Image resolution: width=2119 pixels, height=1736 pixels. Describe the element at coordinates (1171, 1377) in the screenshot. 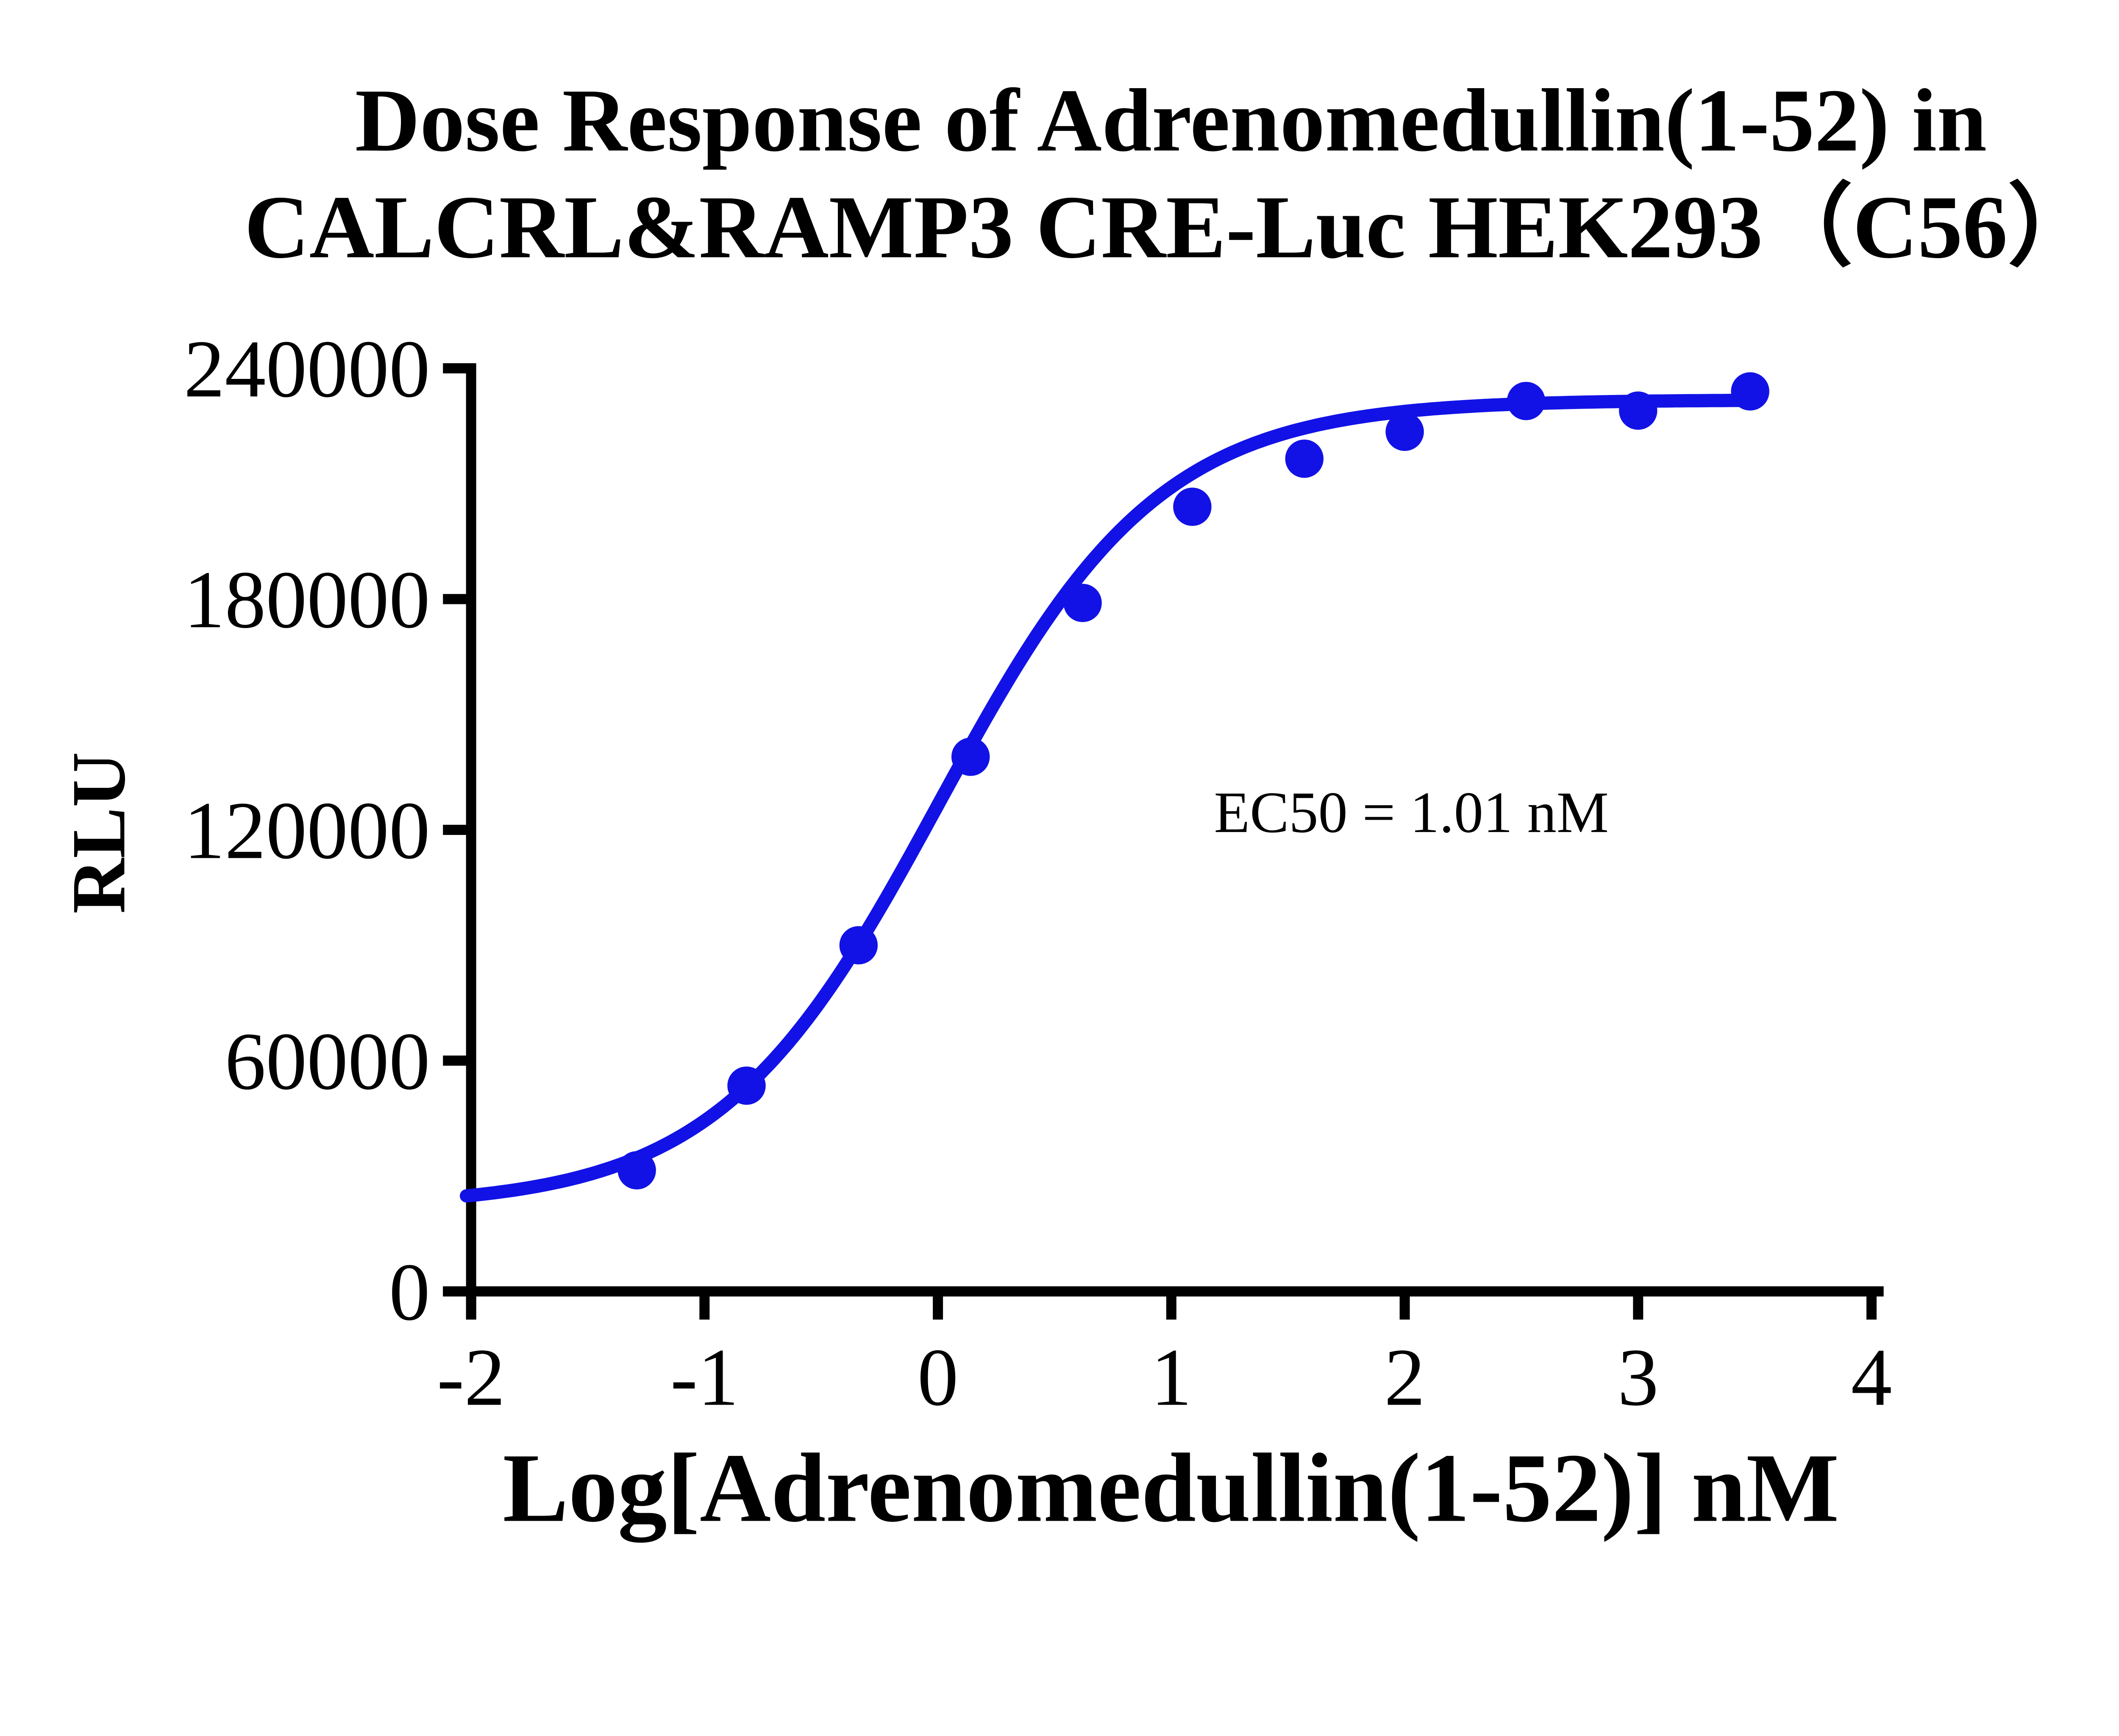

I see `x-tick-label: 1` at that location.